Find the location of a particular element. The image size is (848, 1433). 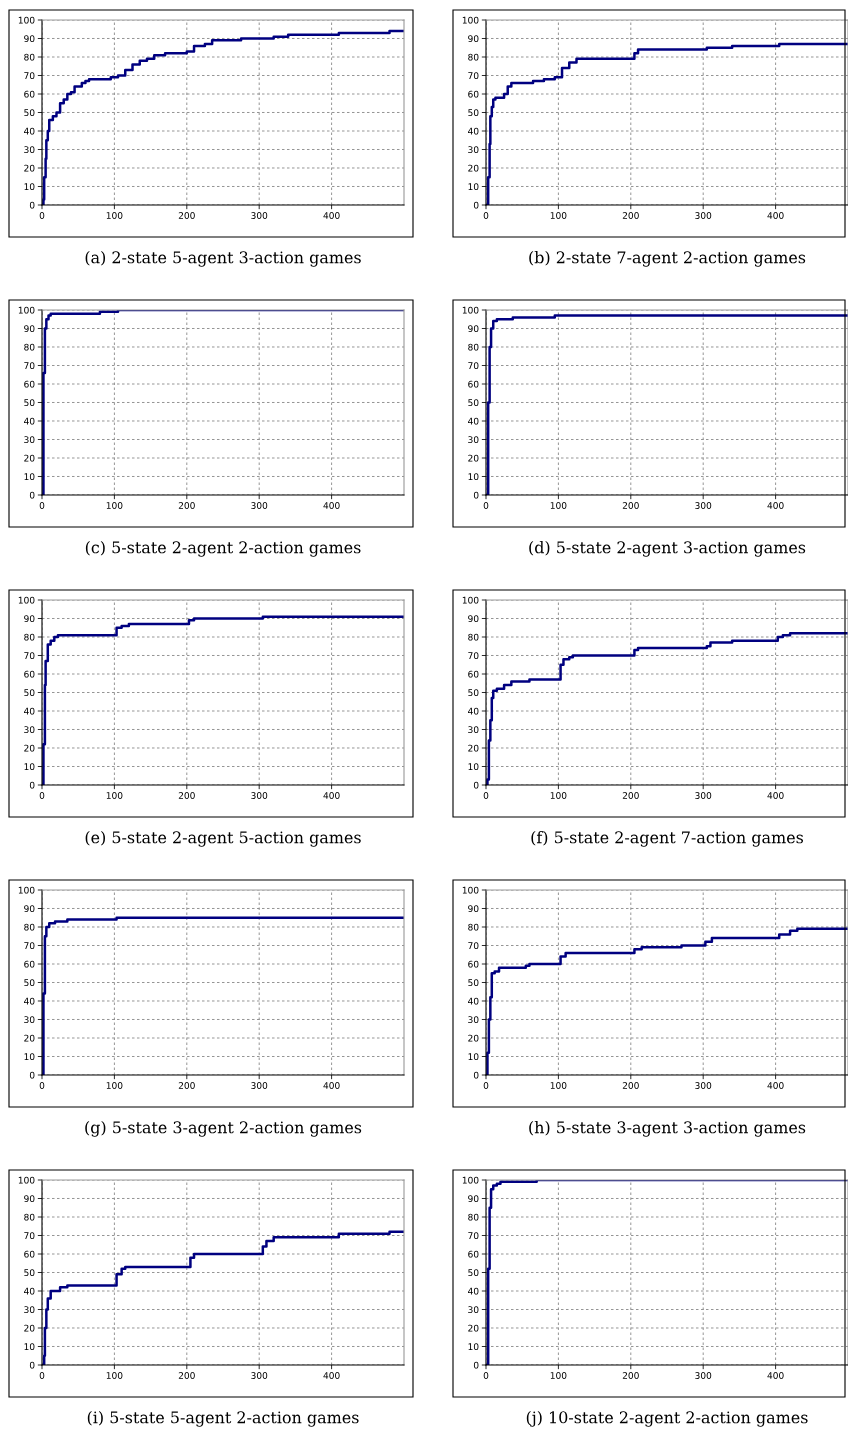

text: (b) 2-state 7-agent 2-action games is located at coordinates (667, 259).